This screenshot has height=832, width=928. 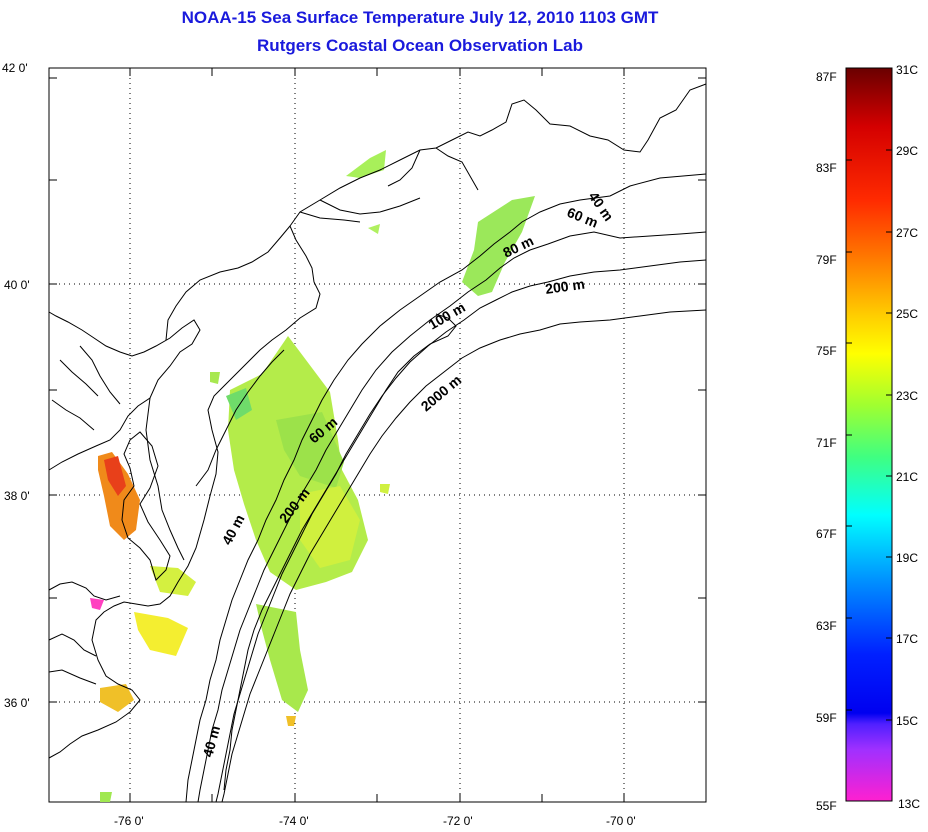 What do you see at coordinates (565, 286) in the screenshot?
I see `contour-label-200m: 200 m` at bounding box center [565, 286].